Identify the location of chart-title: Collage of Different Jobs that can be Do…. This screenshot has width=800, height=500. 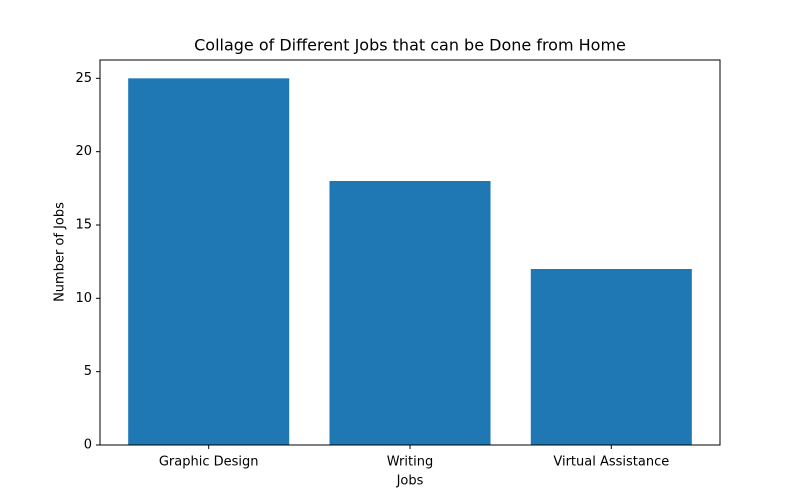
(410, 45).